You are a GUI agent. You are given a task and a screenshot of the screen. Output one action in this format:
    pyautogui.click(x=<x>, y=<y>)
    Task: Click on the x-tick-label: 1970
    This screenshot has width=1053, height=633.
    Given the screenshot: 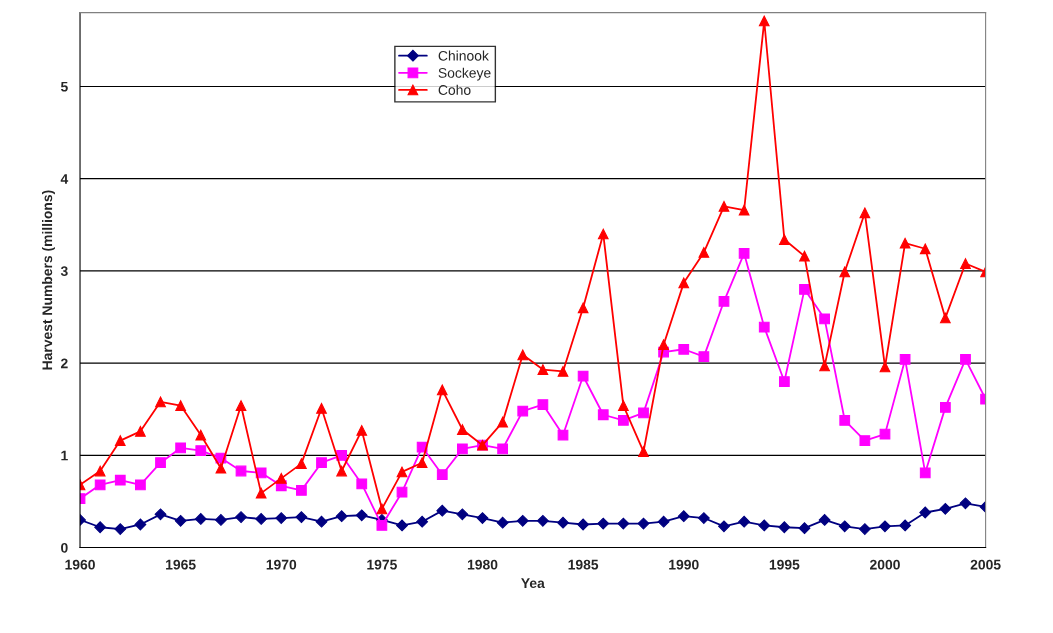 What is the action you would take?
    pyautogui.click(x=281, y=564)
    